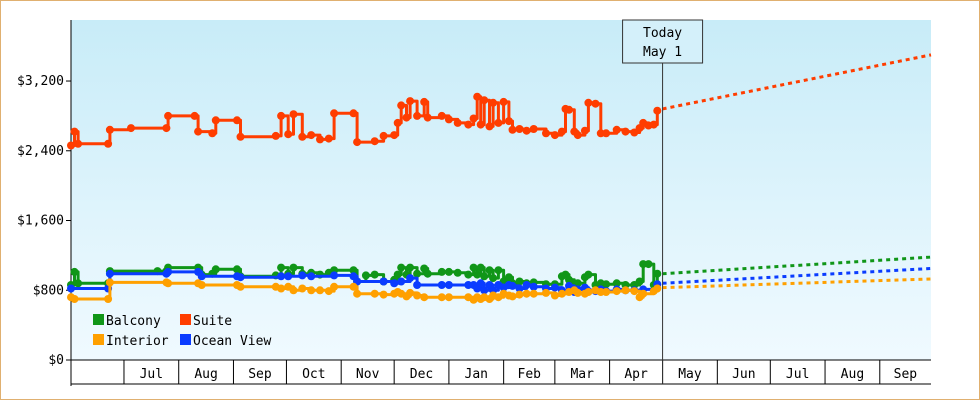 The height and width of the screenshot is (400, 980). Describe the element at coordinates (663, 41) in the screenshot. I see `today-box` at that location.